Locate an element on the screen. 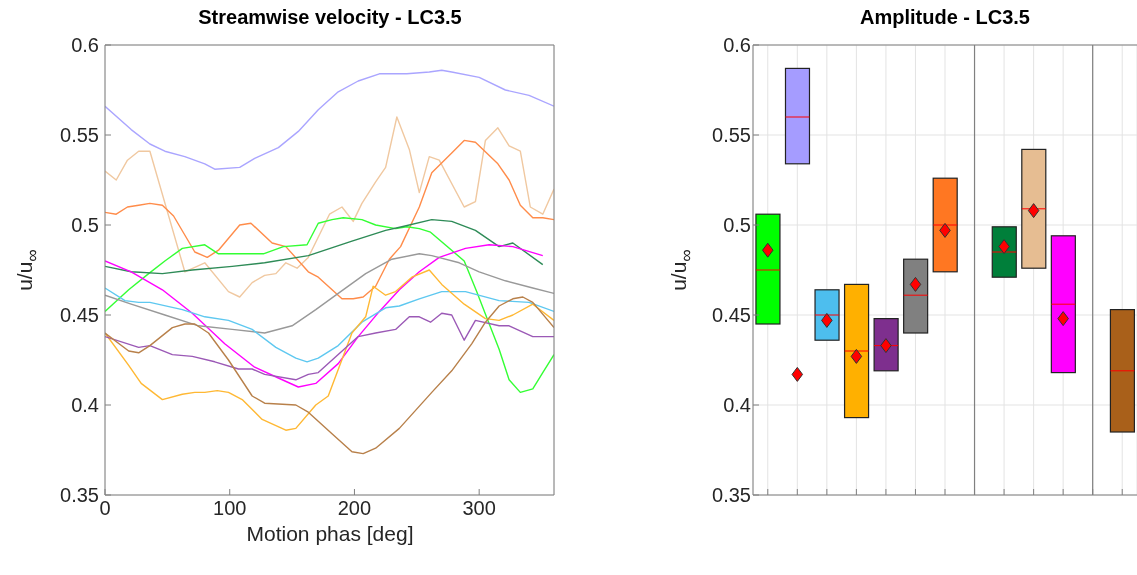  x-tick-label: 0 is located at coordinates (105, 508).